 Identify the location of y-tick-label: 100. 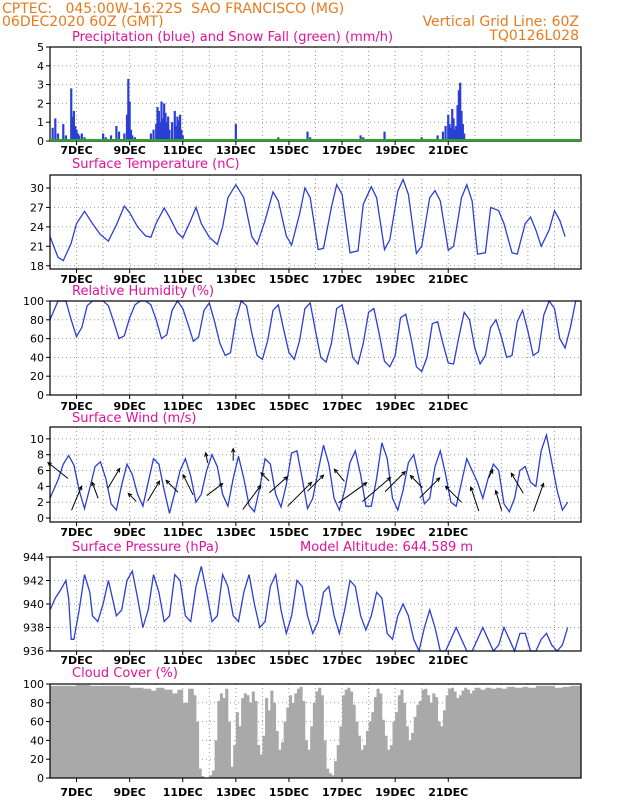
(33, 684).